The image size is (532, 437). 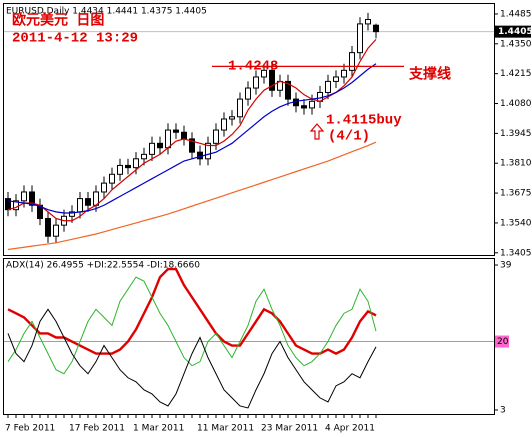 What do you see at coordinates (364, 121) in the screenshot?
I see `annotation: 1.4115buy` at bounding box center [364, 121].